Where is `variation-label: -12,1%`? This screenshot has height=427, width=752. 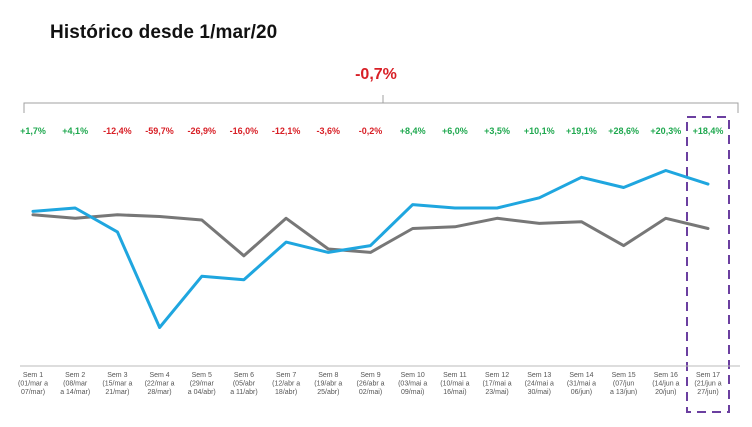 variation-label: -12,1% is located at coordinates (286, 131).